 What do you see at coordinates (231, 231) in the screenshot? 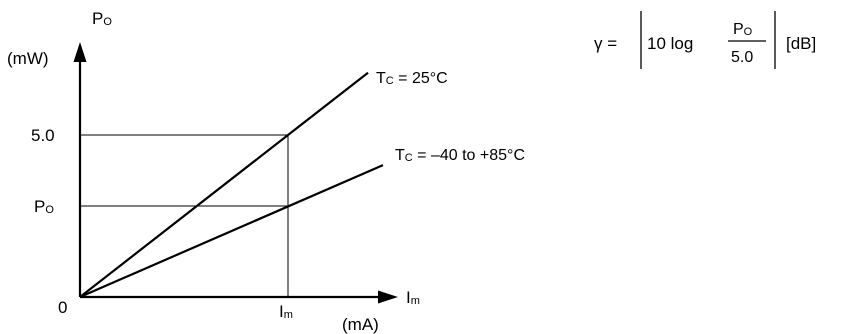
I see `characteristic-line-range` at bounding box center [231, 231].